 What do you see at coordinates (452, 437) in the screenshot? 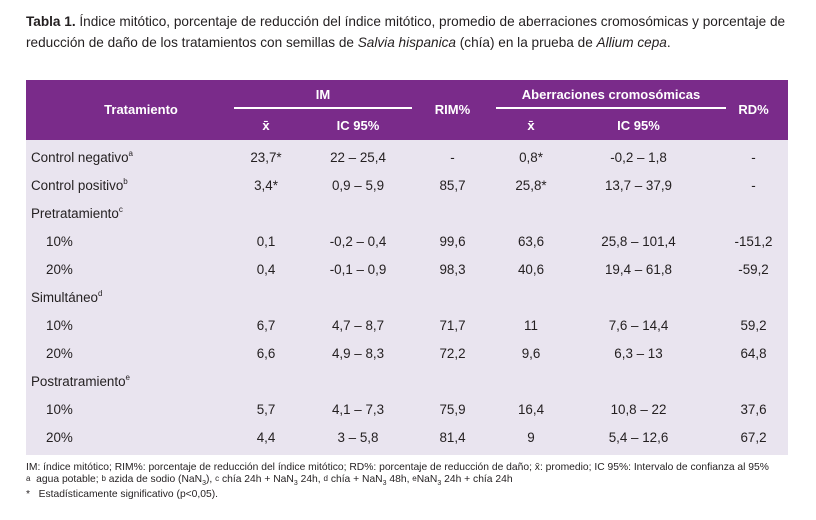
I see `cell-rim: 81,4` at bounding box center [452, 437].